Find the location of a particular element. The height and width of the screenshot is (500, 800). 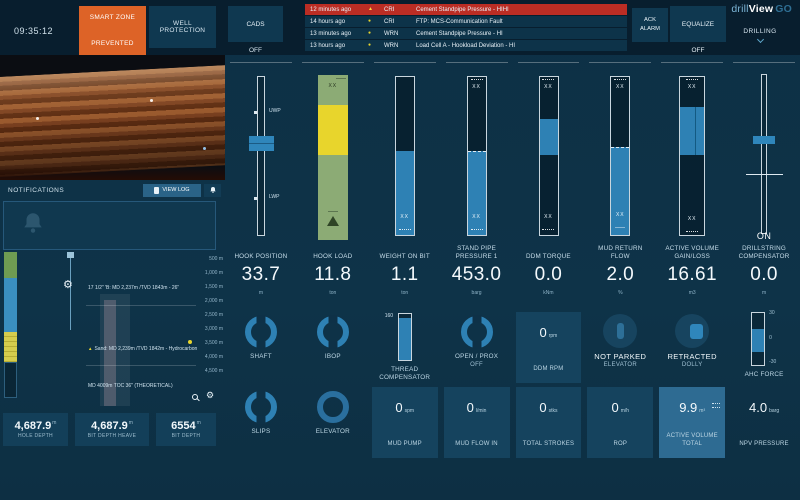

hole-depth-label: HOLE DEPTH is located at coordinates (35, 436).